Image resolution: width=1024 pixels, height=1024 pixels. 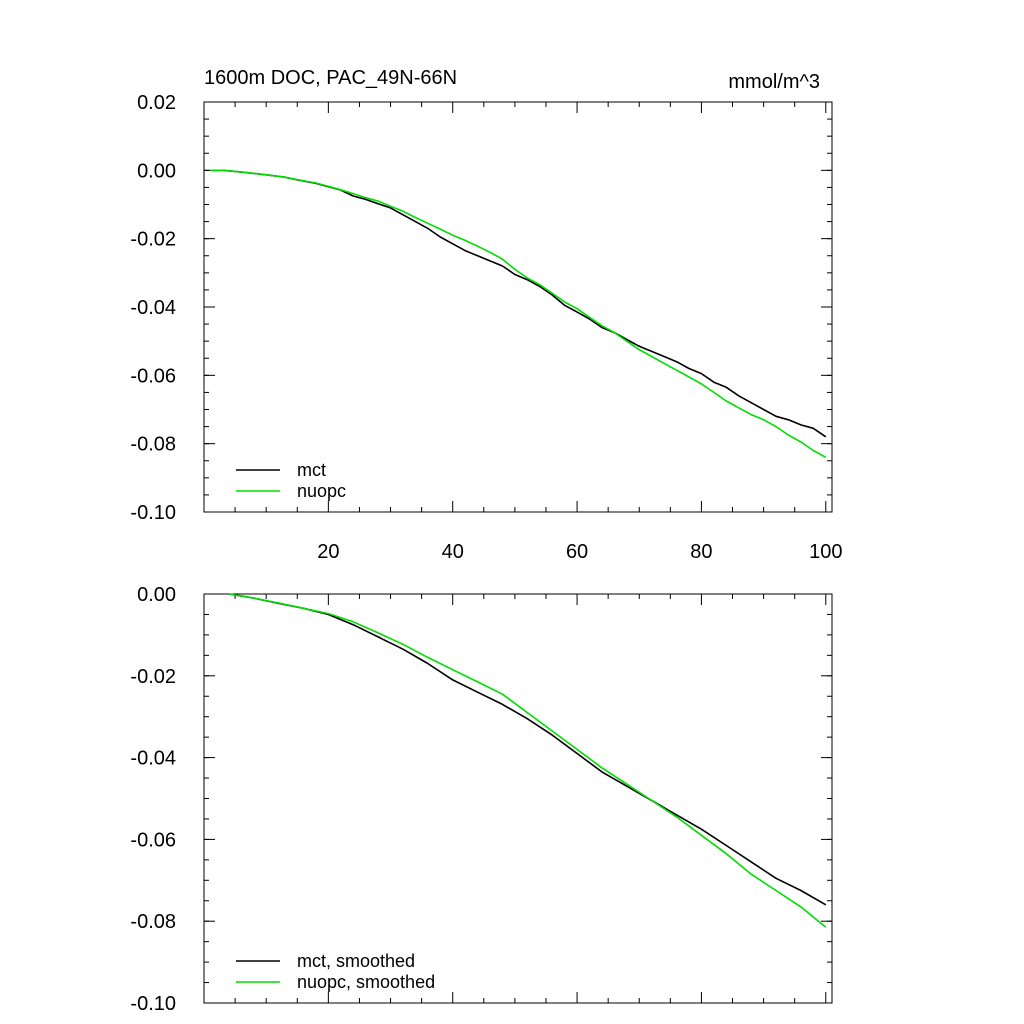 I want to click on x-tick-label: 100, so click(x=825, y=552).